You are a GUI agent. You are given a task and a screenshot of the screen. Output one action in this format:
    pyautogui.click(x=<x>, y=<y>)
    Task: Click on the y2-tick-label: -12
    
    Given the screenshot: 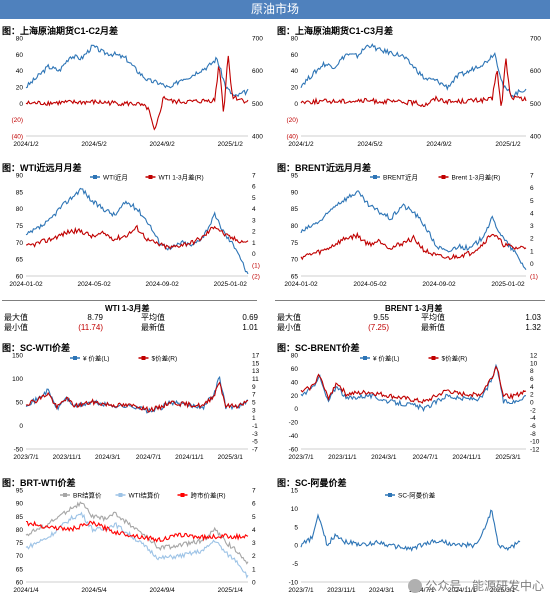 What is the action you would take?
    pyautogui.click(x=535, y=450)
    